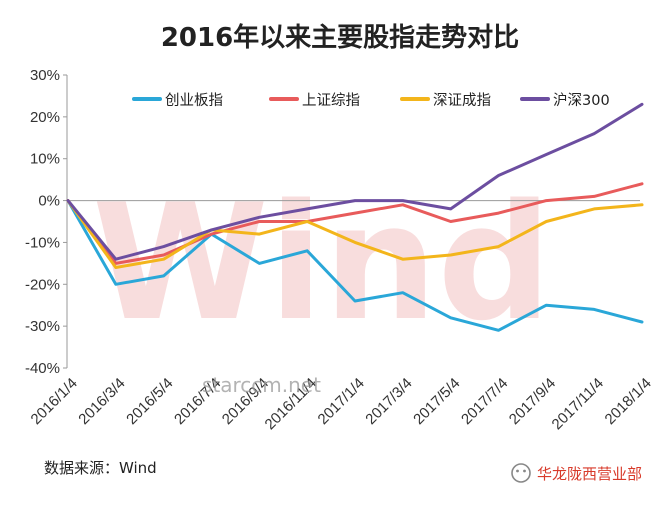 The image size is (671, 505). Describe the element at coordinates (45, 159) in the screenshot. I see `y-tick-label: 10%` at that location.